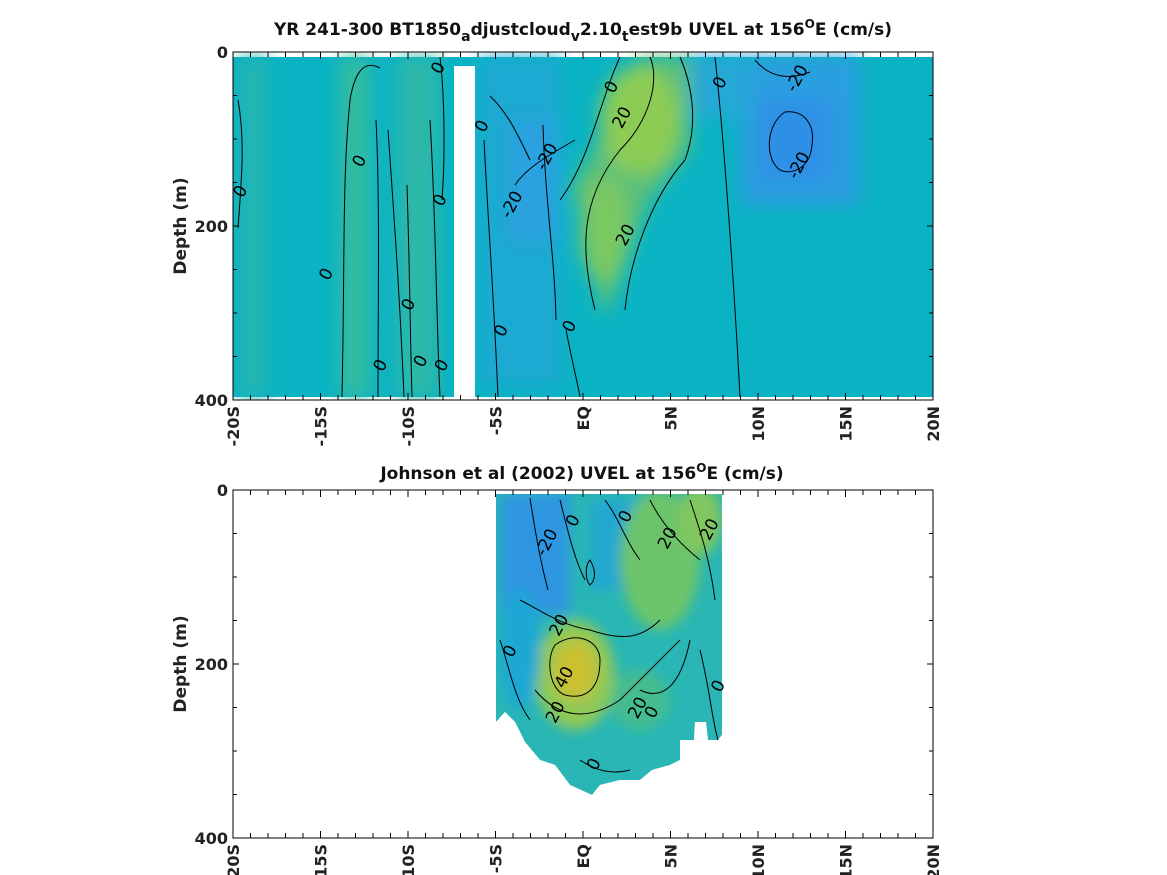 Image resolution: width=1167 pixels, height=875 pixels. I want to click on top-ylabel: Depth (m), so click(181, 225).